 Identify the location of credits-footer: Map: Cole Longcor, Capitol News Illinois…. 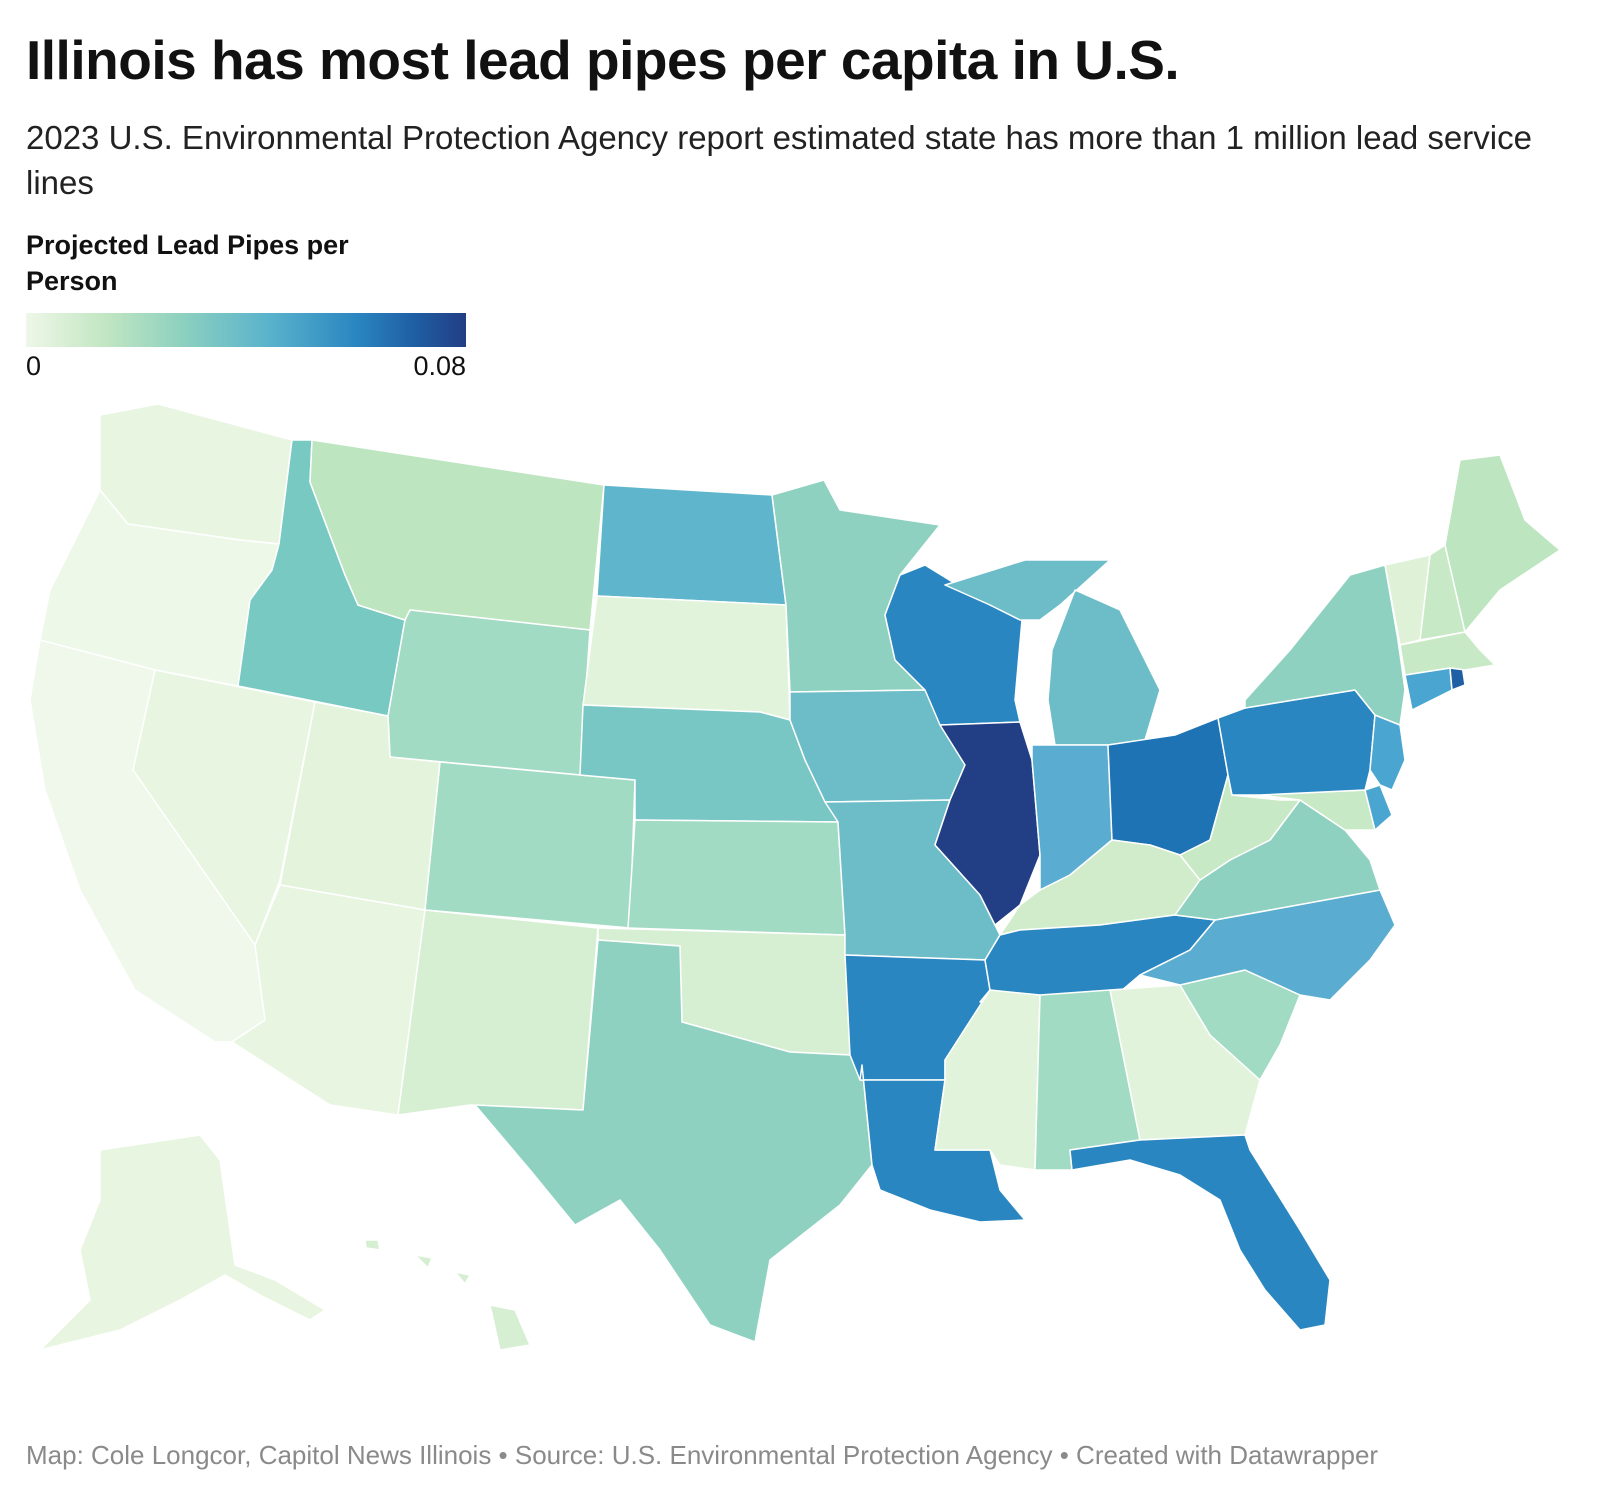
(702, 1455).